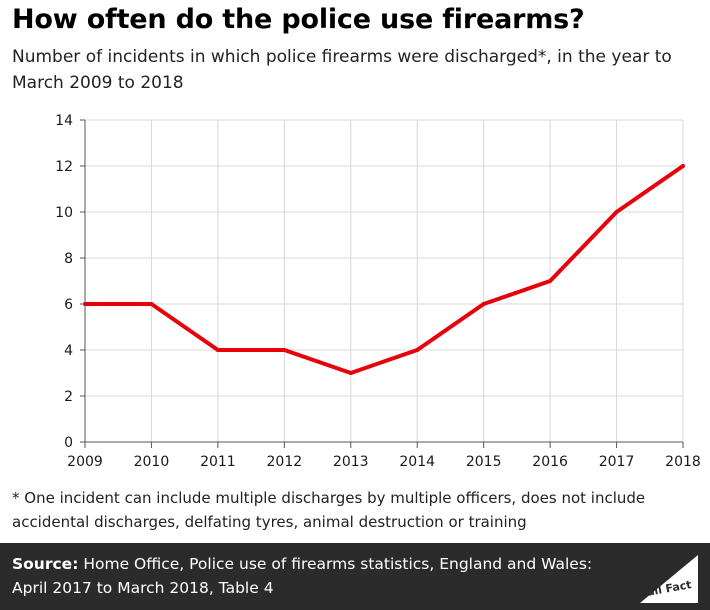 The width and height of the screenshot is (710, 610). What do you see at coordinates (68, 351) in the screenshot?
I see `y-tick-label: 4` at bounding box center [68, 351].